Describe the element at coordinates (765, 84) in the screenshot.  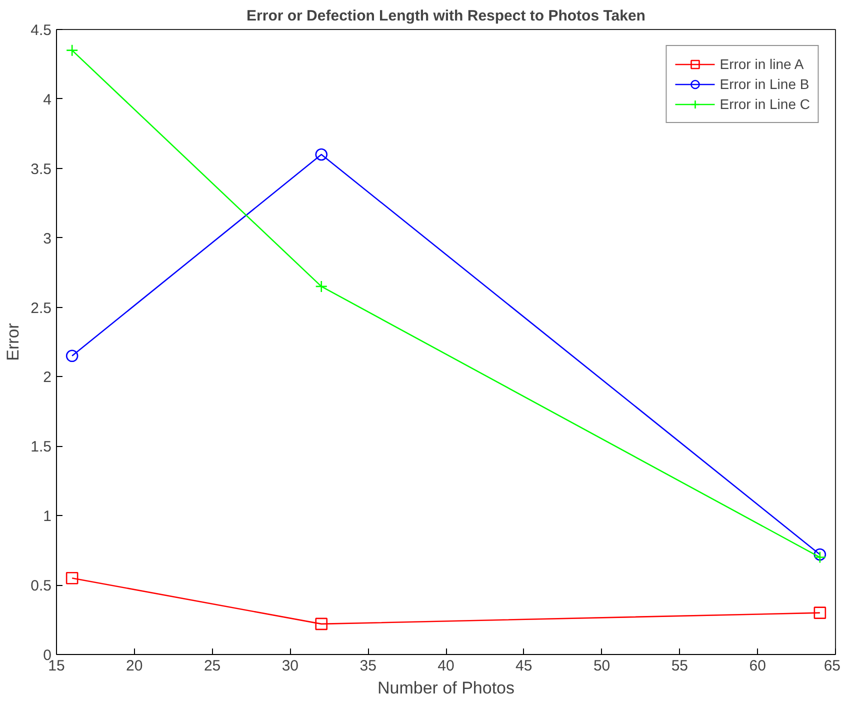
I see `legend-label: Error in Line B` at that location.